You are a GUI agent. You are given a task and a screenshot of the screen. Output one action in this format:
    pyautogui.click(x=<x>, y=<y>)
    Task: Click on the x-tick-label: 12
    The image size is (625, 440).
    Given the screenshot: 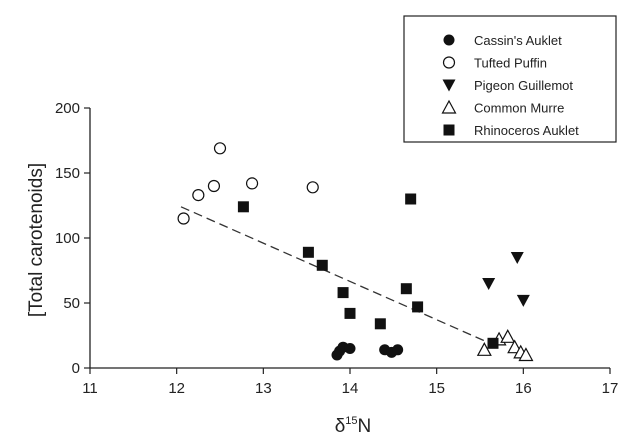 What is the action you would take?
    pyautogui.click(x=176, y=388)
    